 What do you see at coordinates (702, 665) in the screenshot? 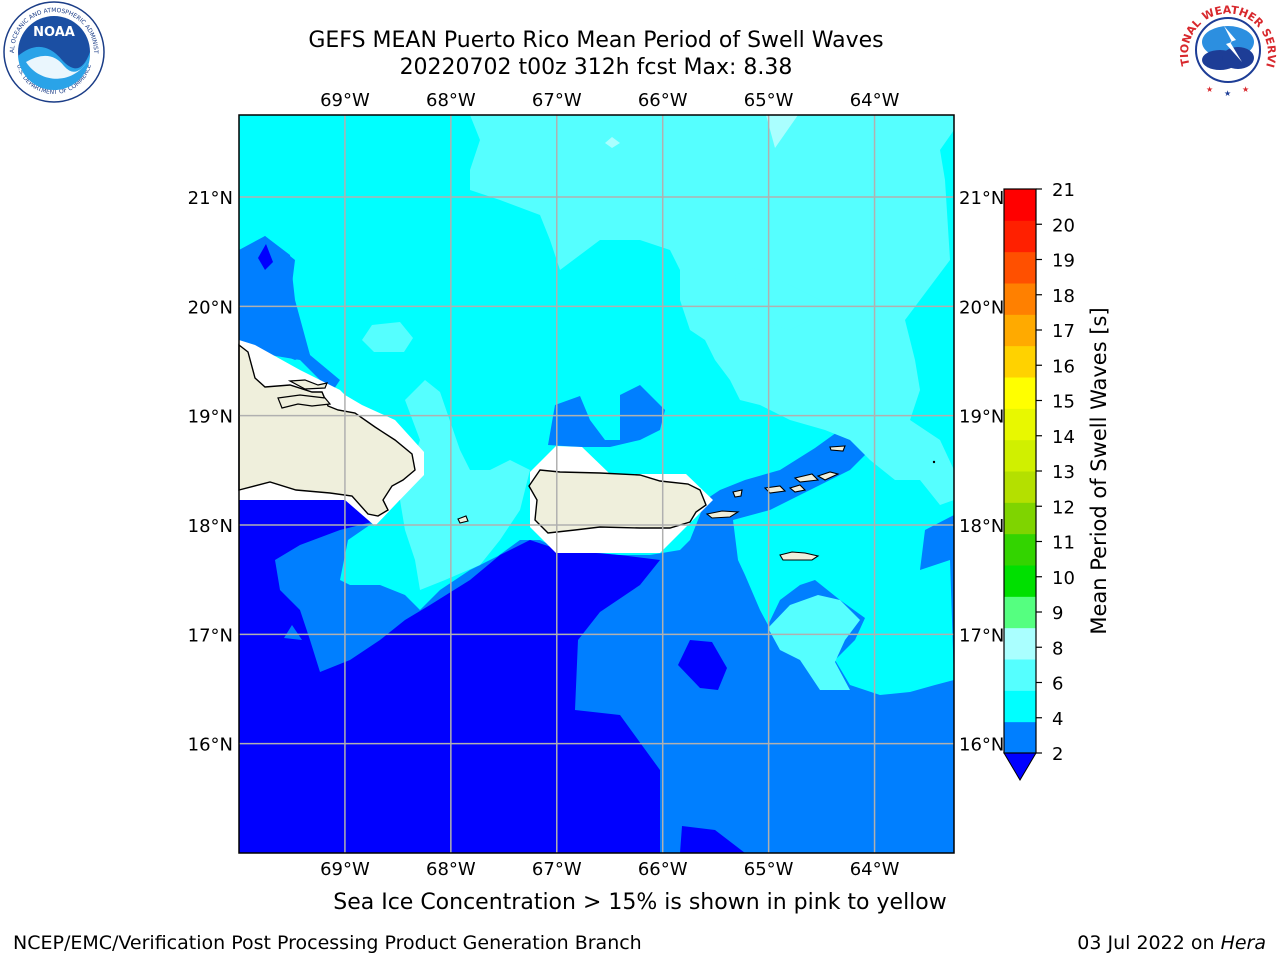
I see `band-below-2-blob` at bounding box center [702, 665].